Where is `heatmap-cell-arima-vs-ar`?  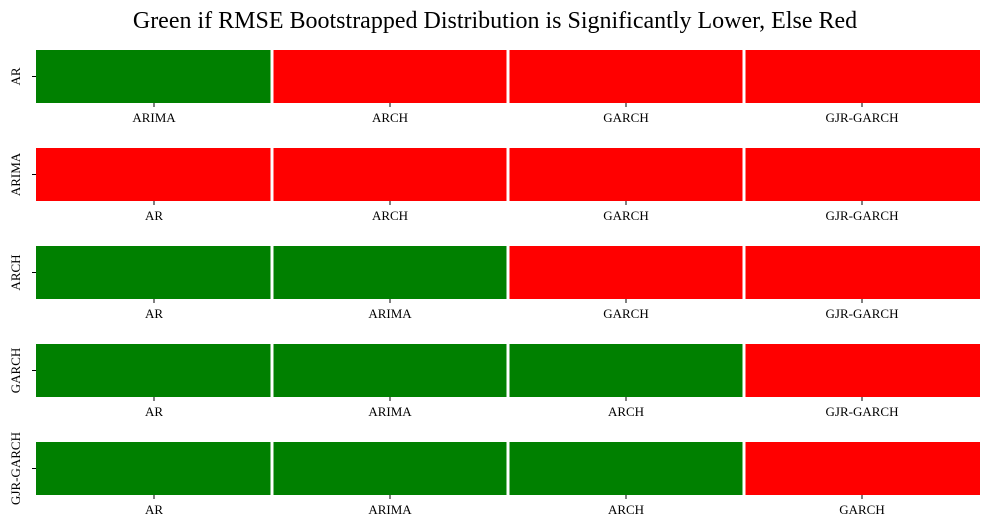 heatmap-cell-arima-vs-ar is located at coordinates (153, 174).